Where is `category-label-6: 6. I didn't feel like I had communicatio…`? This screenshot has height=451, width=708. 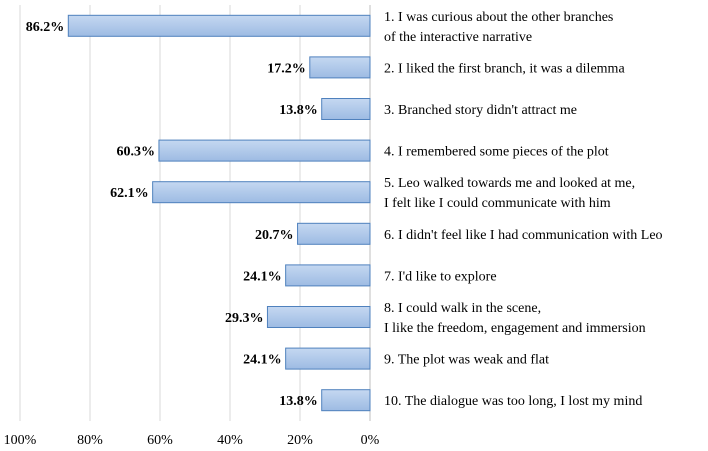 category-label-6: 6. I didn't feel like I had communicatio… is located at coordinates (523, 235).